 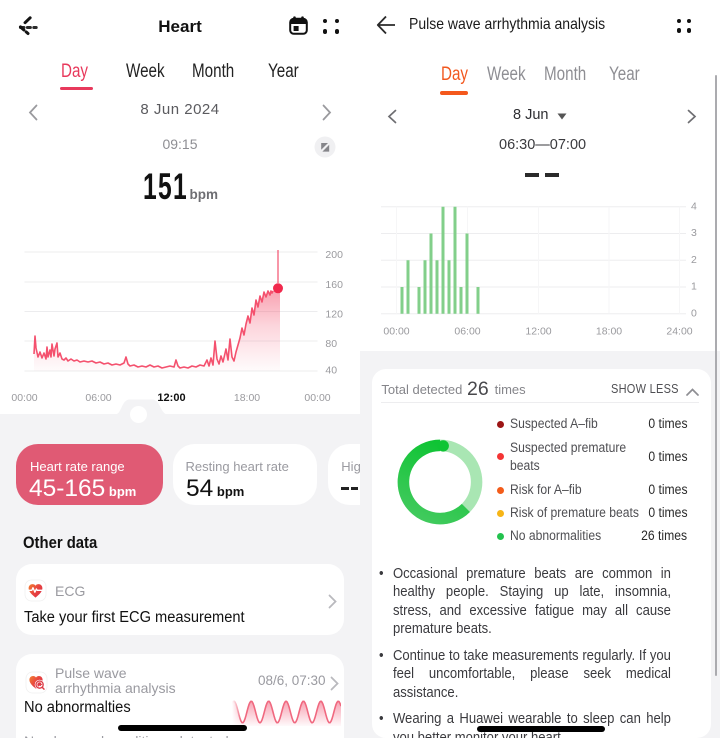 What do you see at coordinates (609, 332) in the screenshot?
I see `svg-text: 18:00` at bounding box center [609, 332].